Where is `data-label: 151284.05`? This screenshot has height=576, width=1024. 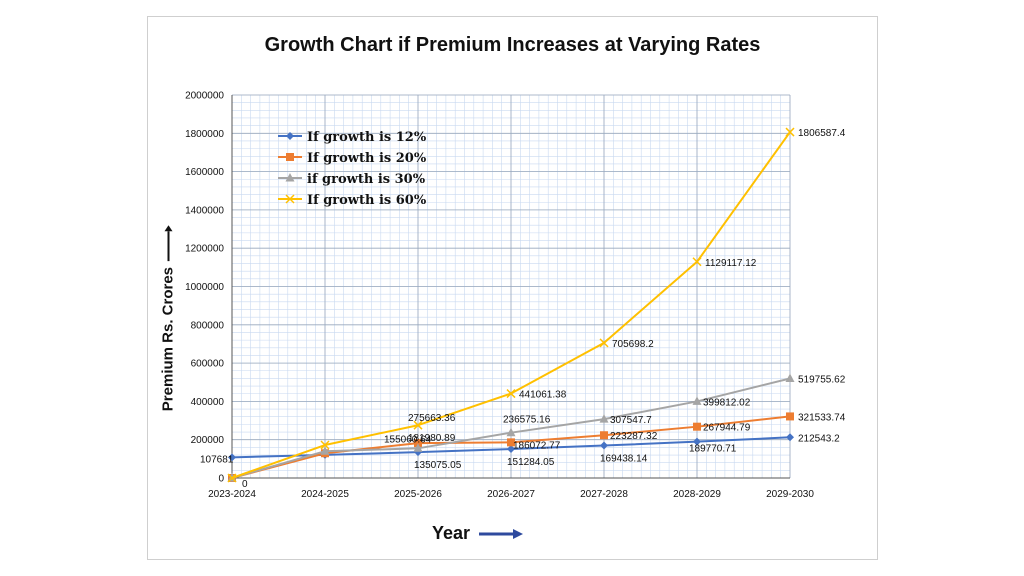 data-label: 151284.05 is located at coordinates (531, 462).